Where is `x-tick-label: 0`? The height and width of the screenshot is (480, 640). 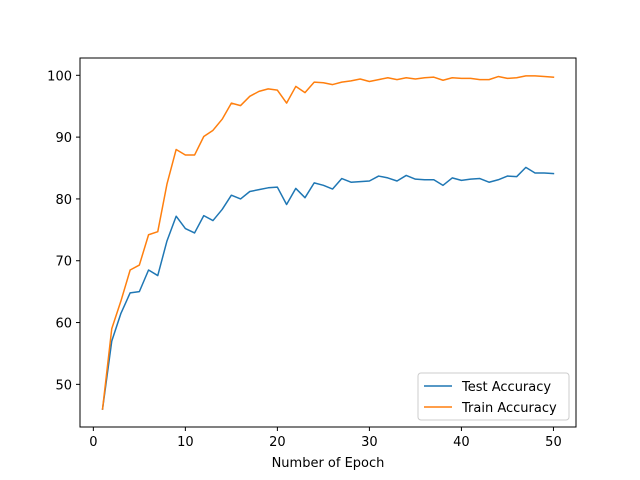 x-tick-label: 0 is located at coordinates (93, 442).